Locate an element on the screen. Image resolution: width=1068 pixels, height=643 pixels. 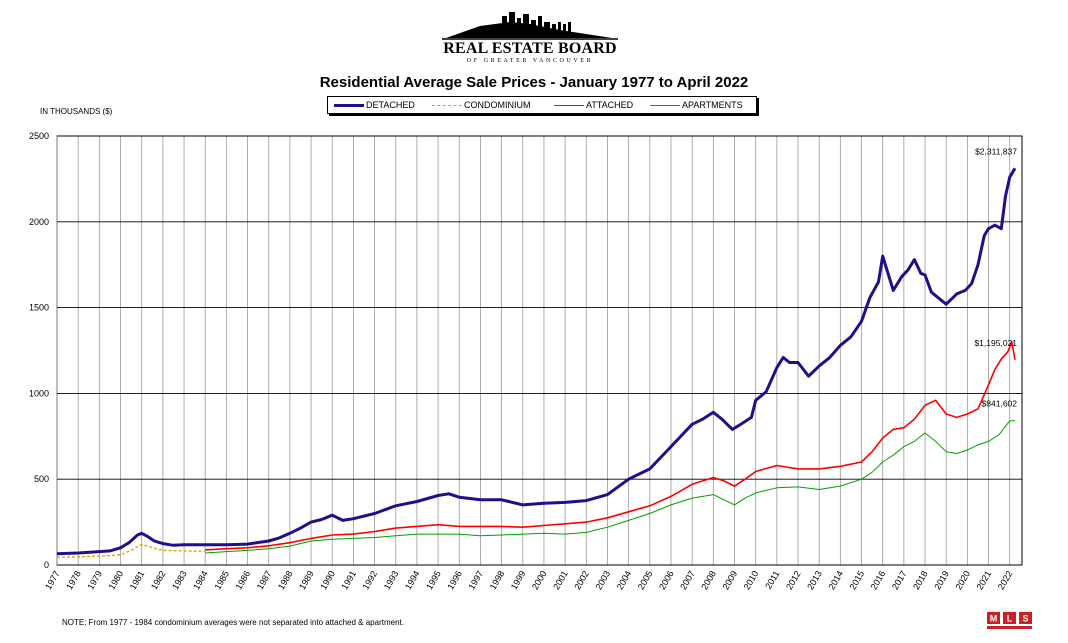
x-tick-label-1985: 1985 is located at coordinates (221, 580).